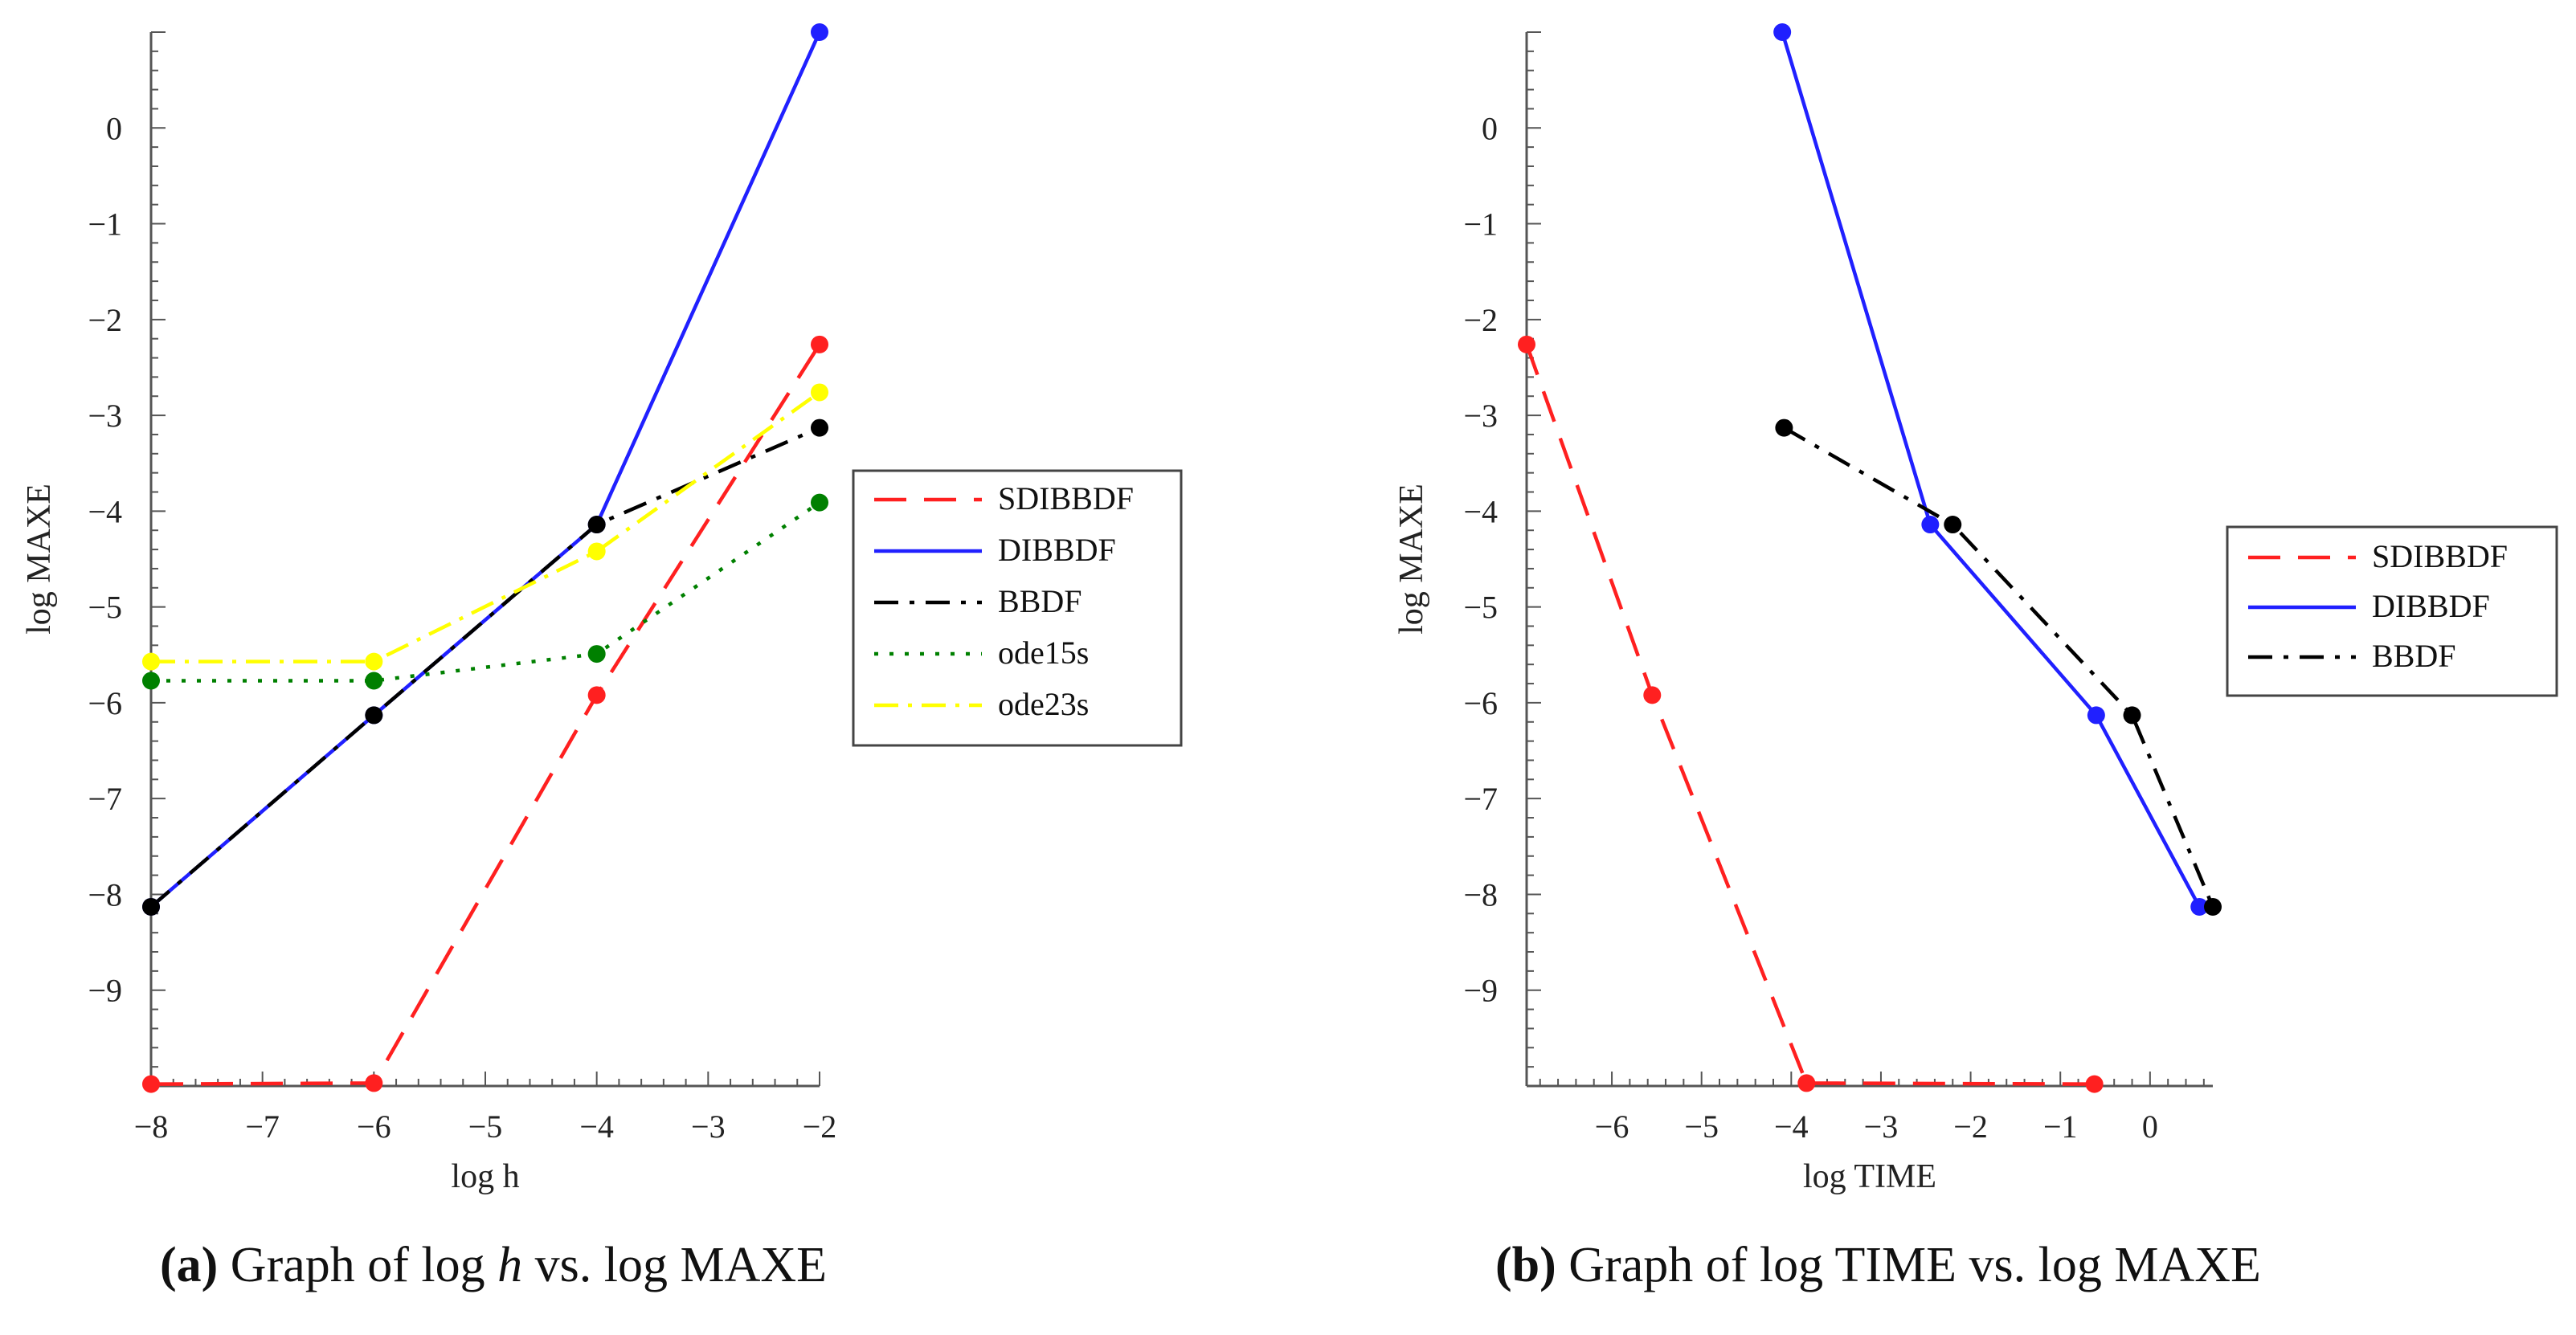 The image size is (2576, 1335). Describe the element at coordinates (105, 320) in the screenshot. I see `panel-a-y-tick-label: −2` at that location.